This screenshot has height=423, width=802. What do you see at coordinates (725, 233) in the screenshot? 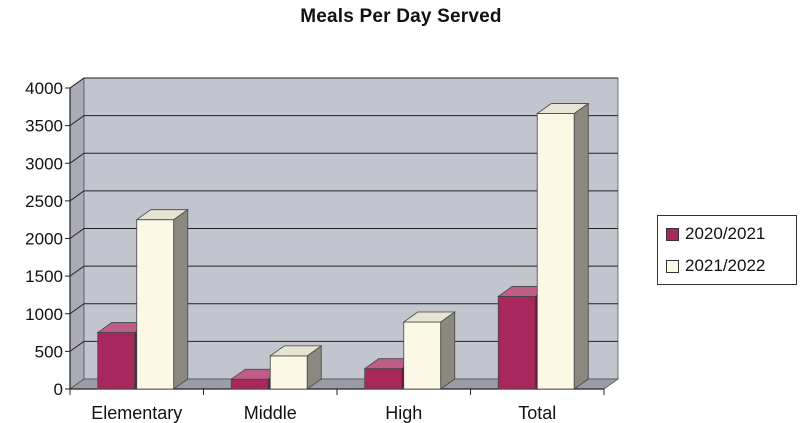
I see `legend-label-series-1: 2020/2021` at bounding box center [725, 233].